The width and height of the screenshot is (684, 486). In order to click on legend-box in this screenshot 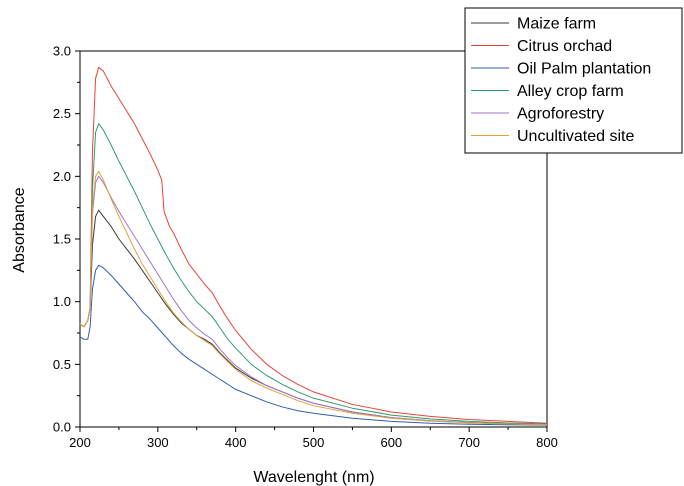, I will do `click(573, 80)`.